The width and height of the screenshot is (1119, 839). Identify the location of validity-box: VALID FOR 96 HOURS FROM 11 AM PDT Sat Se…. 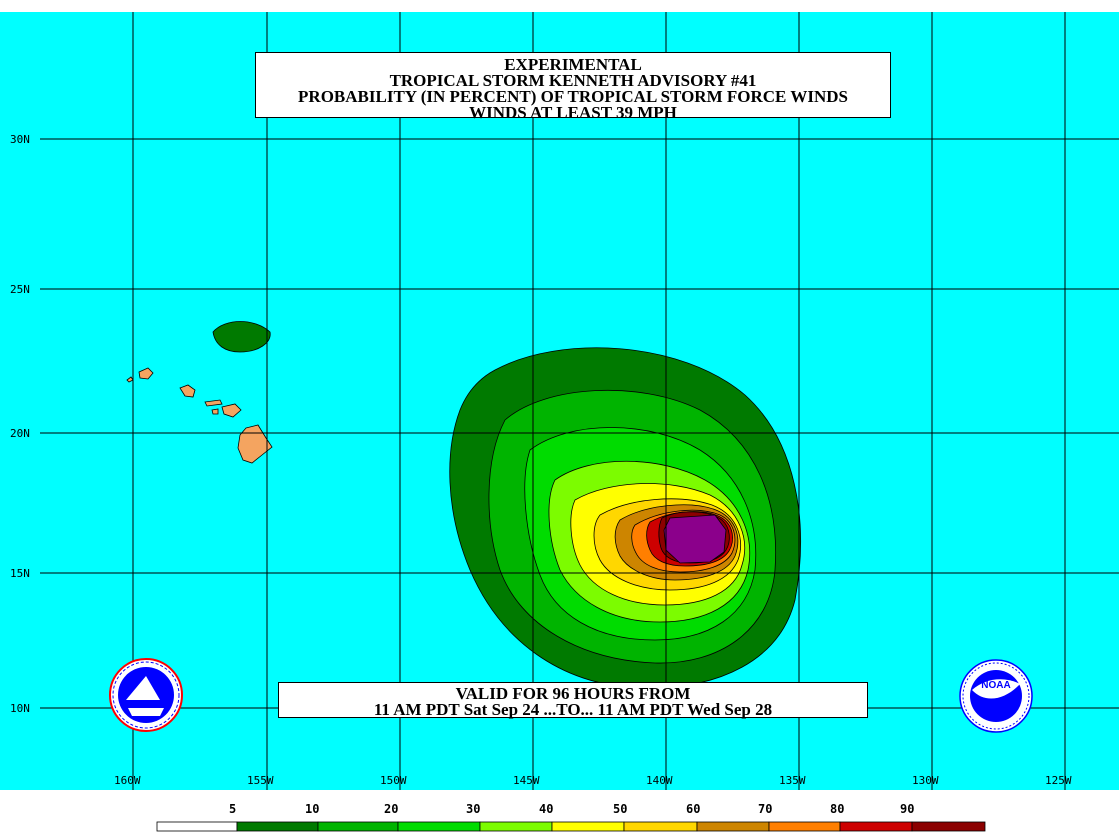
(573, 700).